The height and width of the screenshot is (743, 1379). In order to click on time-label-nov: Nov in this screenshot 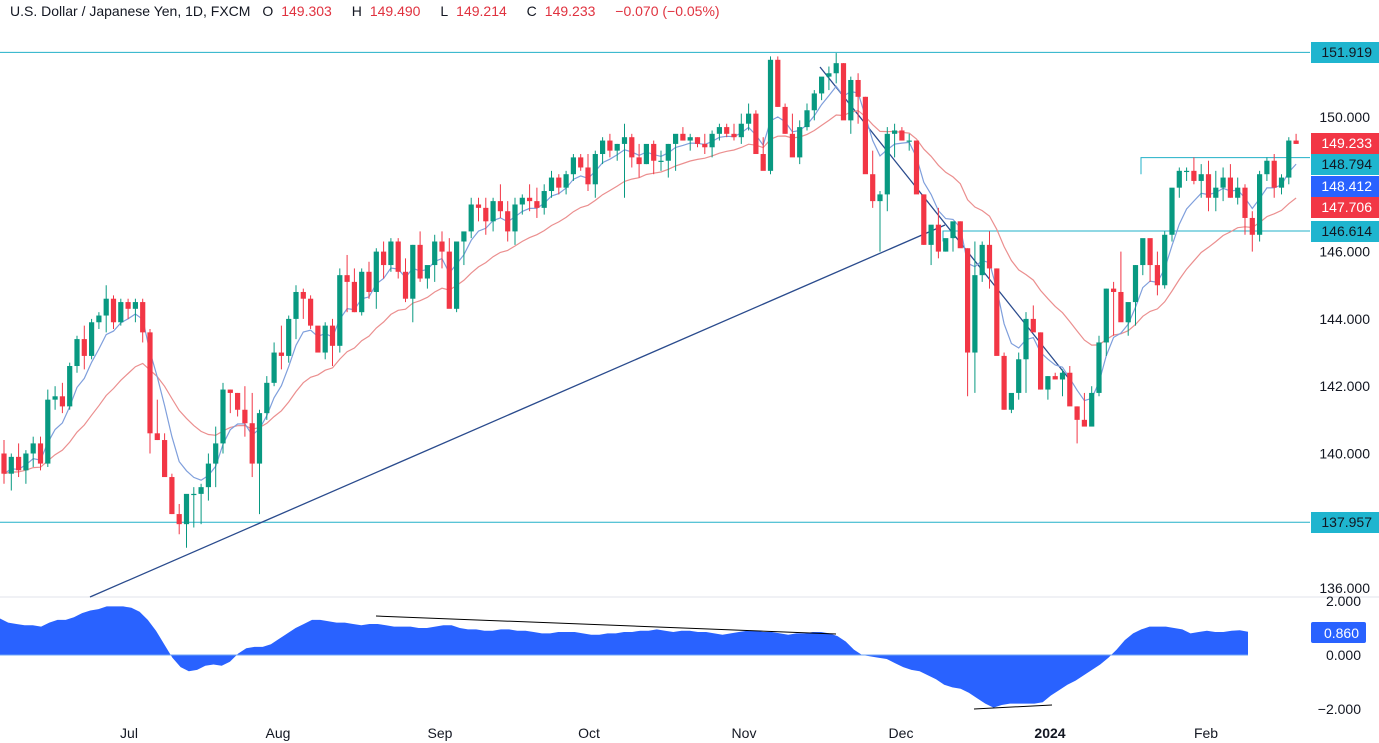, I will do `click(744, 733)`.